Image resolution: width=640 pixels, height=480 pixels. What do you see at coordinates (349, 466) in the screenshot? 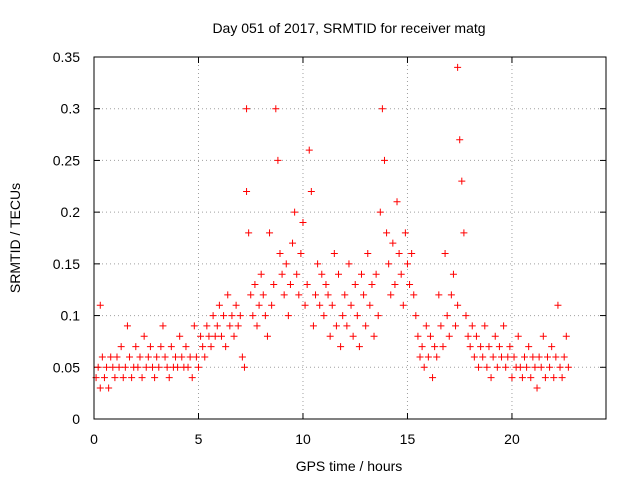
I see `x-axis-label: GPS time / hours` at bounding box center [349, 466].